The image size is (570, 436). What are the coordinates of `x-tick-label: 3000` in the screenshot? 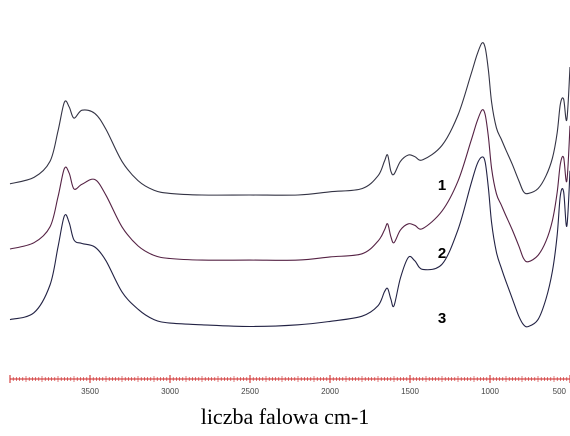 It's located at (170, 391).